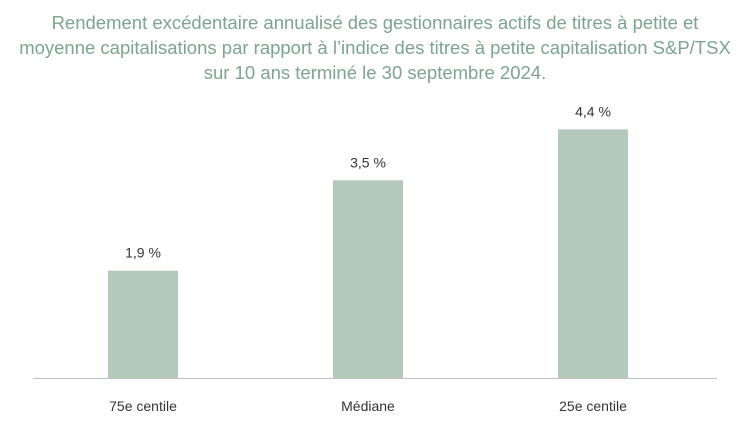 The height and width of the screenshot is (425, 750). What do you see at coordinates (593, 406) in the screenshot?
I see `tick-label-3: 25e centile` at bounding box center [593, 406].